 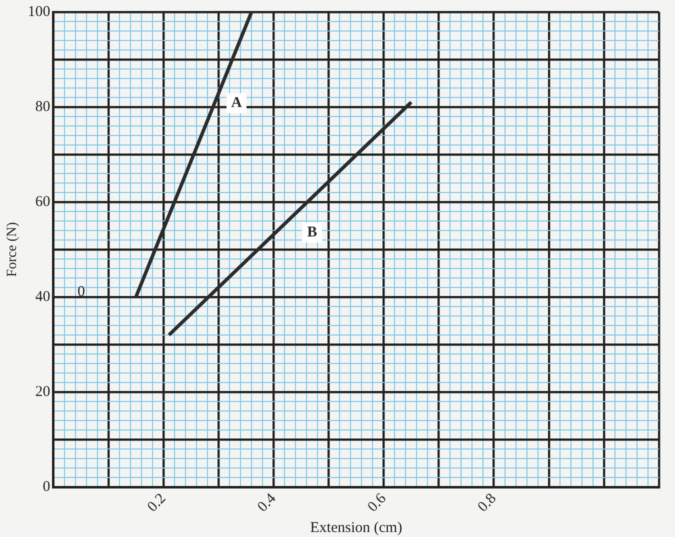 What do you see at coordinates (39, 12) in the screenshot?
I see `y-tick-label: 100` at bounding box center [39, 12].